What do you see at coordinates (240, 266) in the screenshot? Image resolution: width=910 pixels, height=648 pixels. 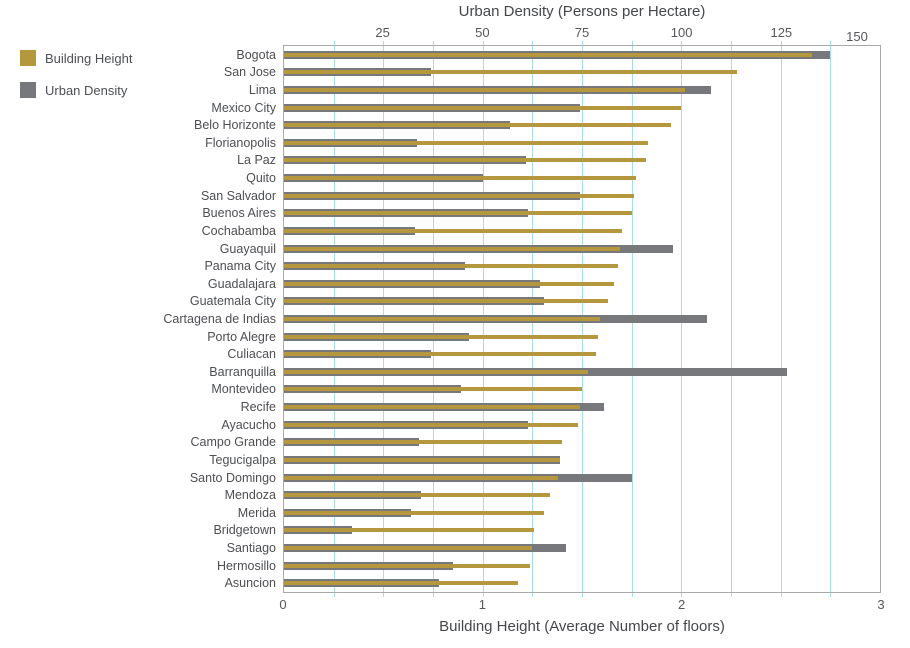 I see `city-label: Panama City` at bounding box center [240, 266].